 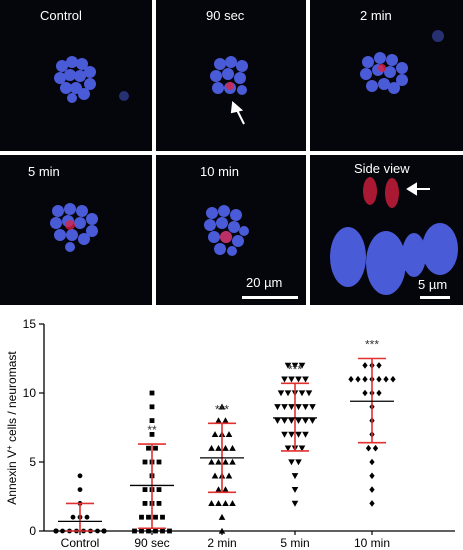 What do you see at coordinates (32, 462) in the screenshot?
I see `y-tick-label: 5` at bounding box center [32, 462].